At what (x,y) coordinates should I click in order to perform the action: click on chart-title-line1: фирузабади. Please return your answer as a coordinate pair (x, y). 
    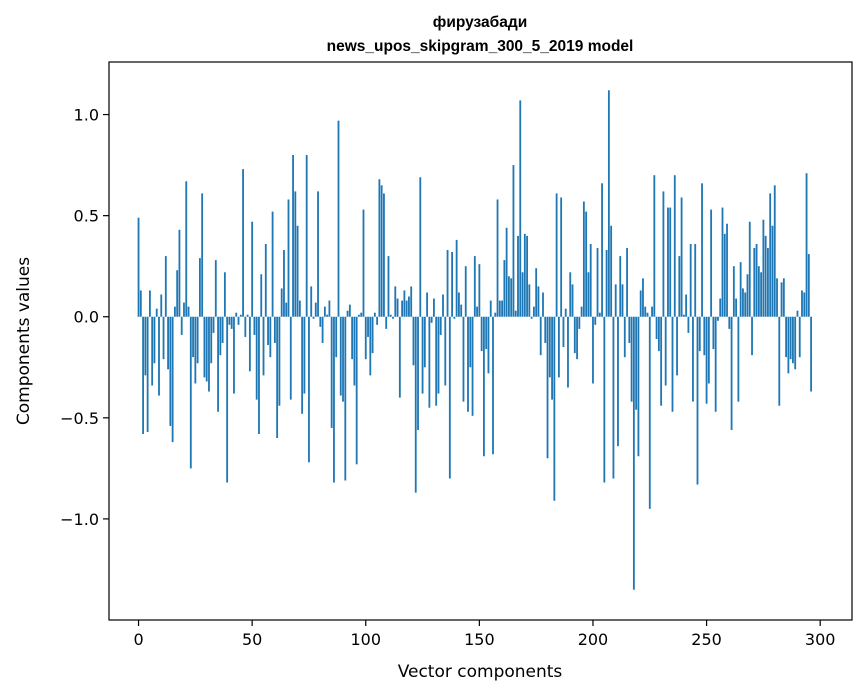
    Looking at the image, I should click on (480, 22).